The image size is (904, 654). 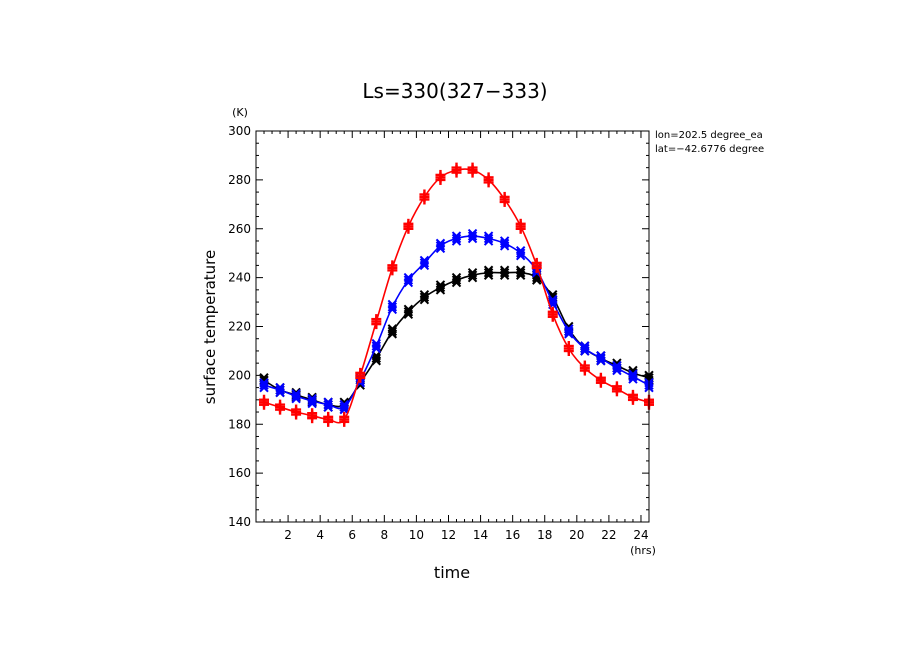 I want to click on x-tick-label: 10, so click(x=416, y=535).